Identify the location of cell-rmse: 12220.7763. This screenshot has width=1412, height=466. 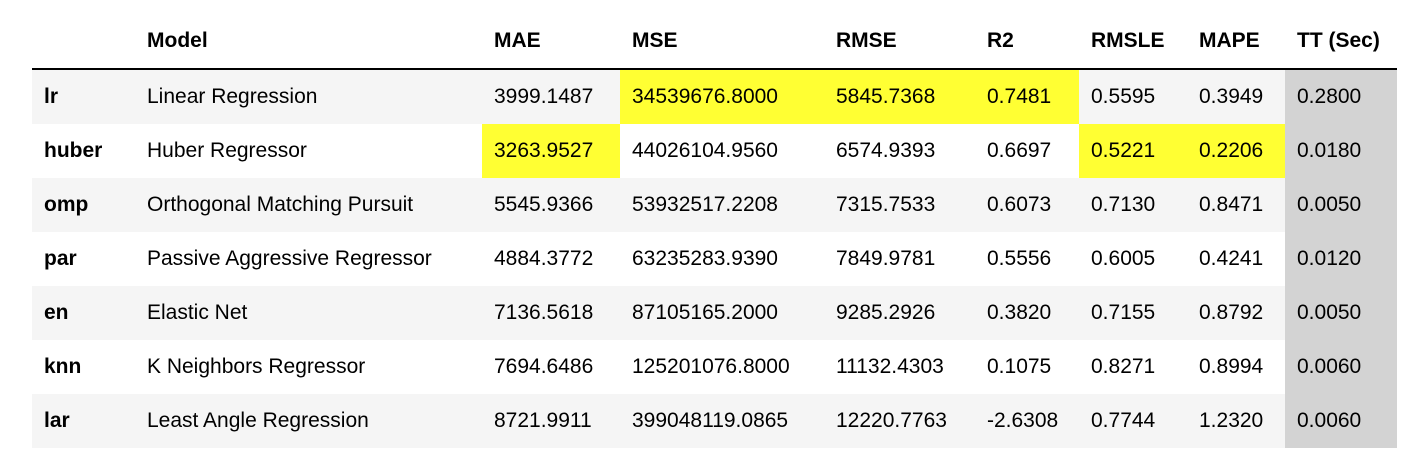
(891, 420).